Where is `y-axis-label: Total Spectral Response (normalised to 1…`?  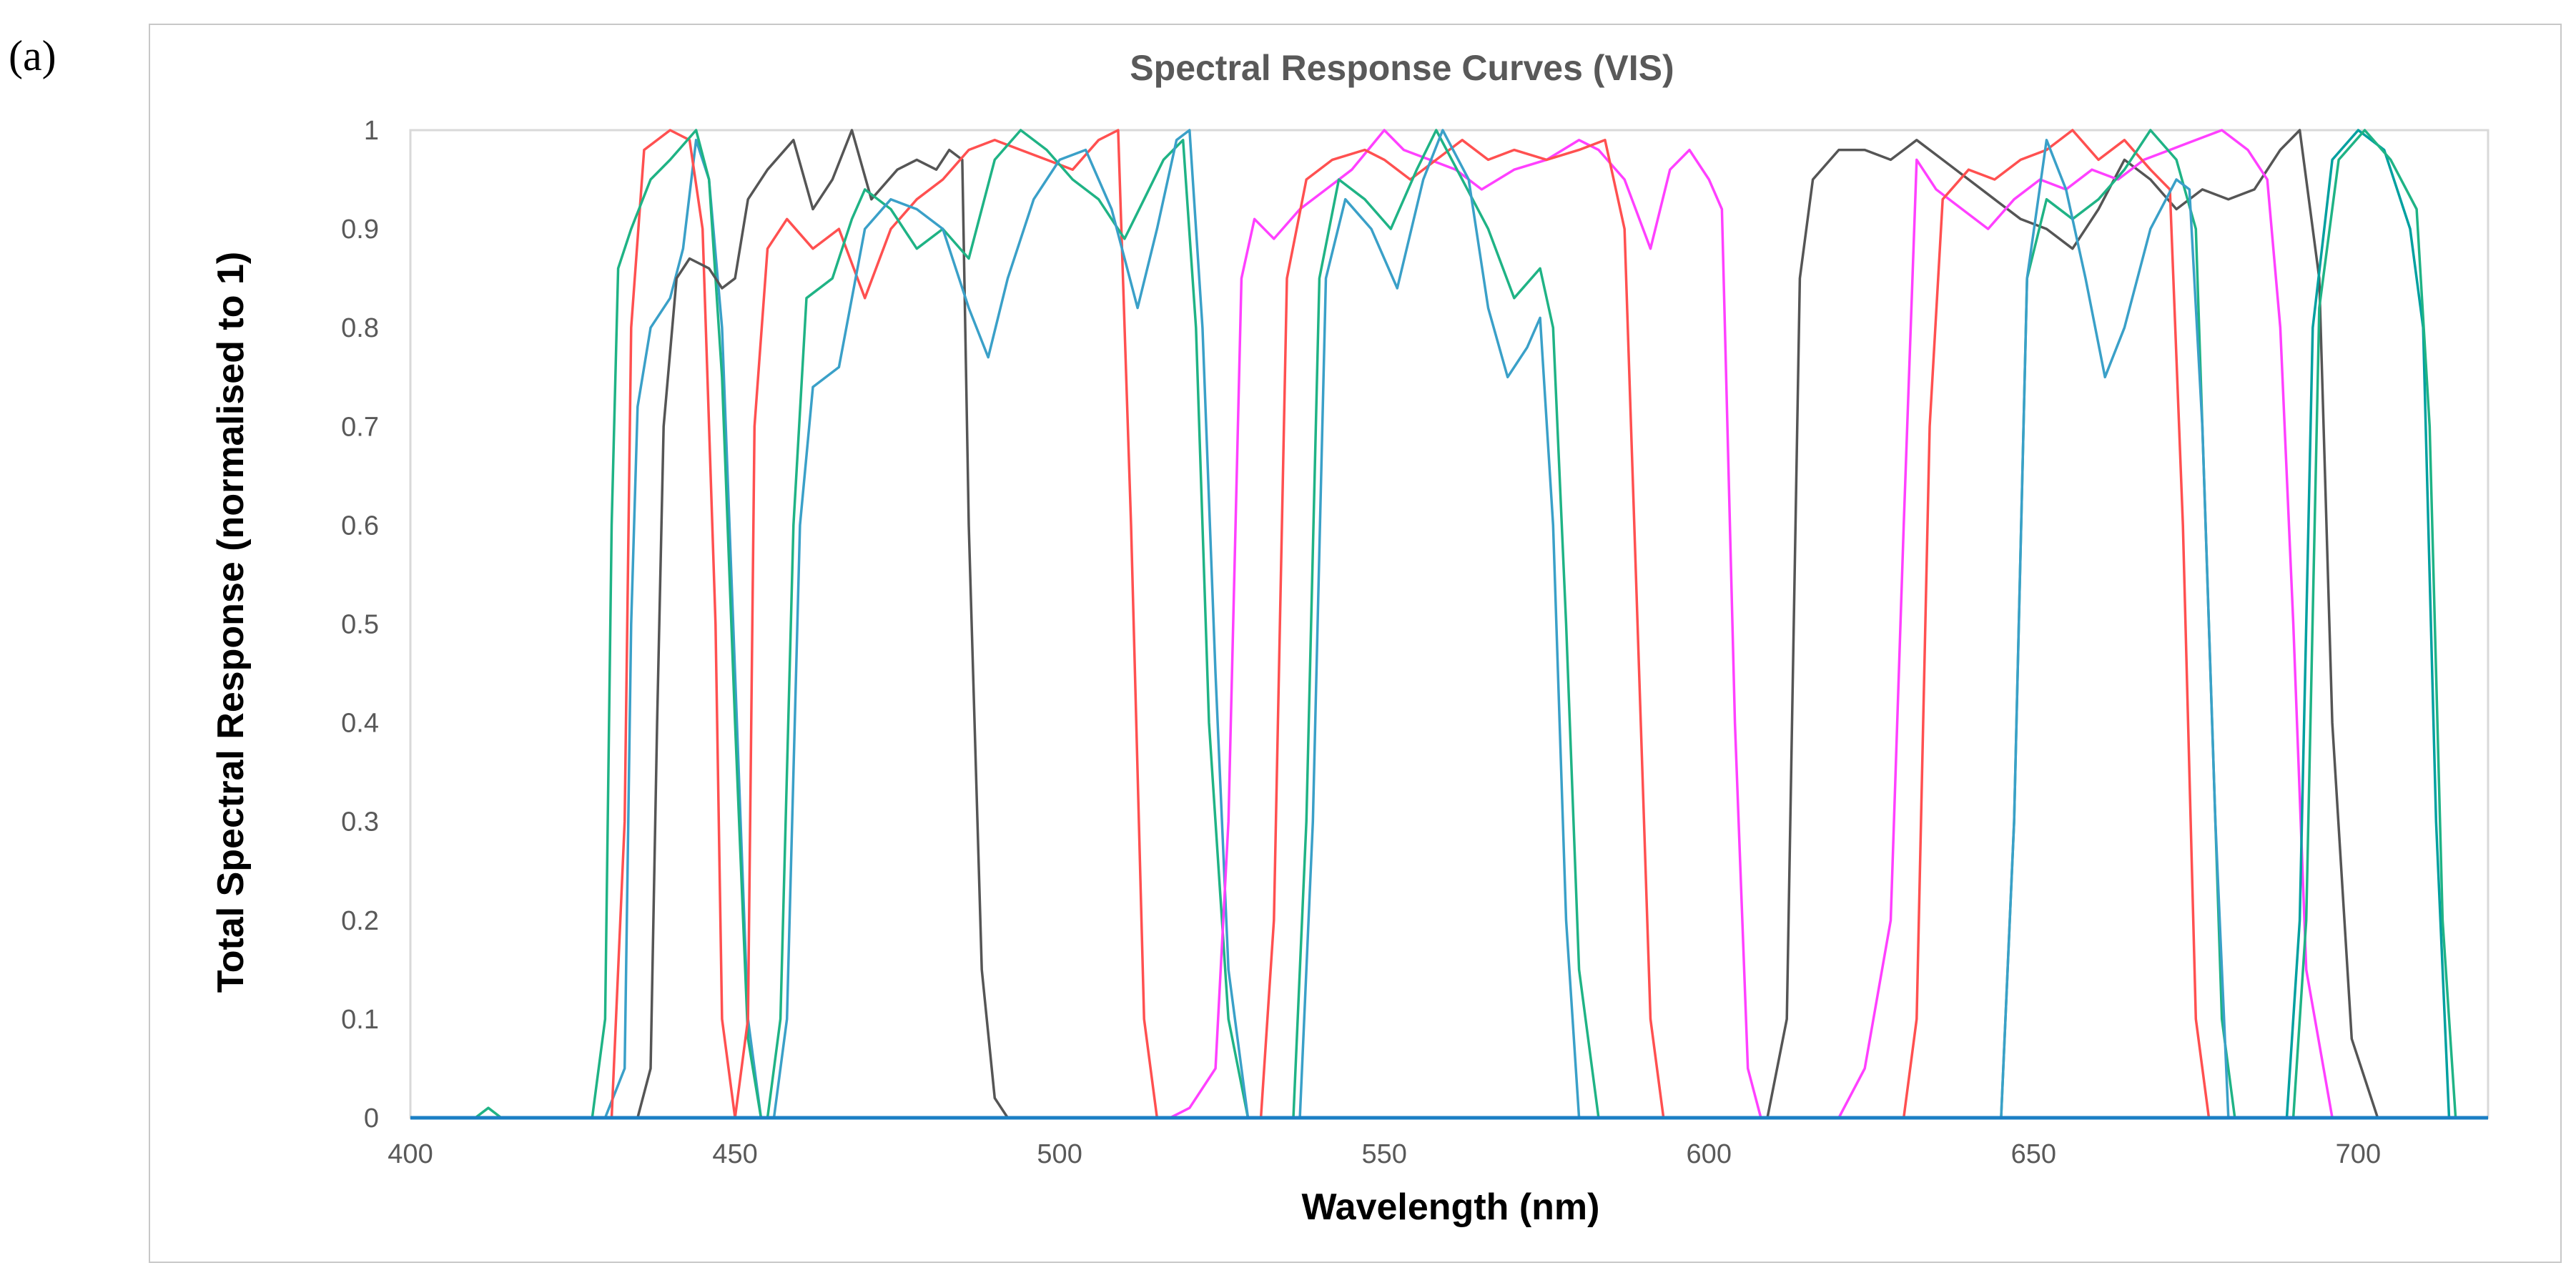 y-axis-label: Total Spectral Response (normalised to 1… is located at coordinates (231, 623).